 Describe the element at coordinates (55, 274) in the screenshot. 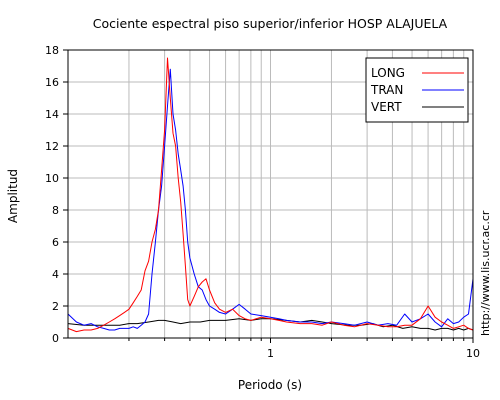

I see `y-tick-label: 4` at that location.